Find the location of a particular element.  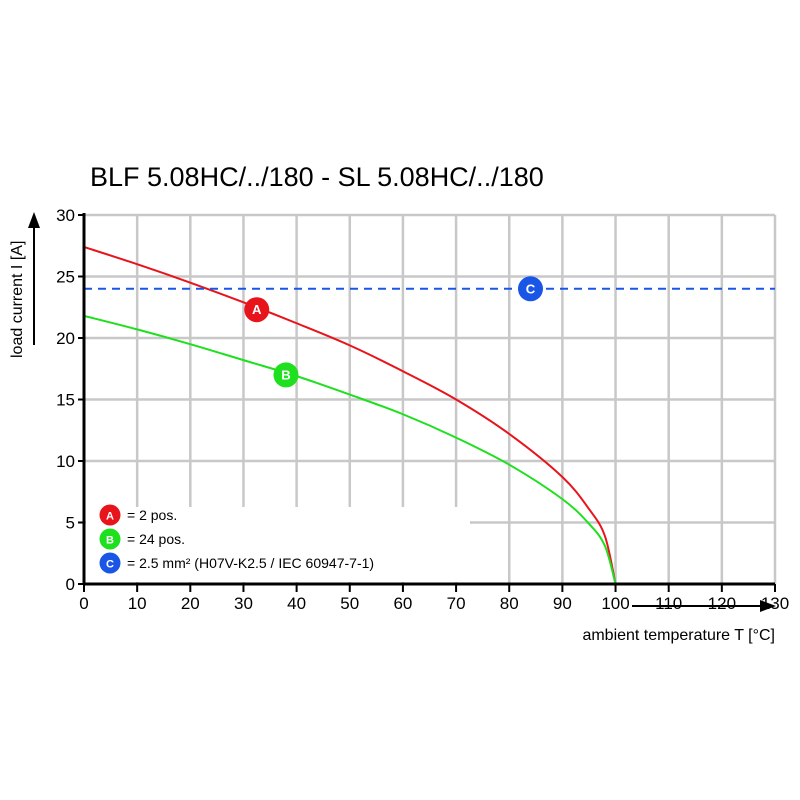

y-tick-label: 20 is located at coordinates (65, 338).